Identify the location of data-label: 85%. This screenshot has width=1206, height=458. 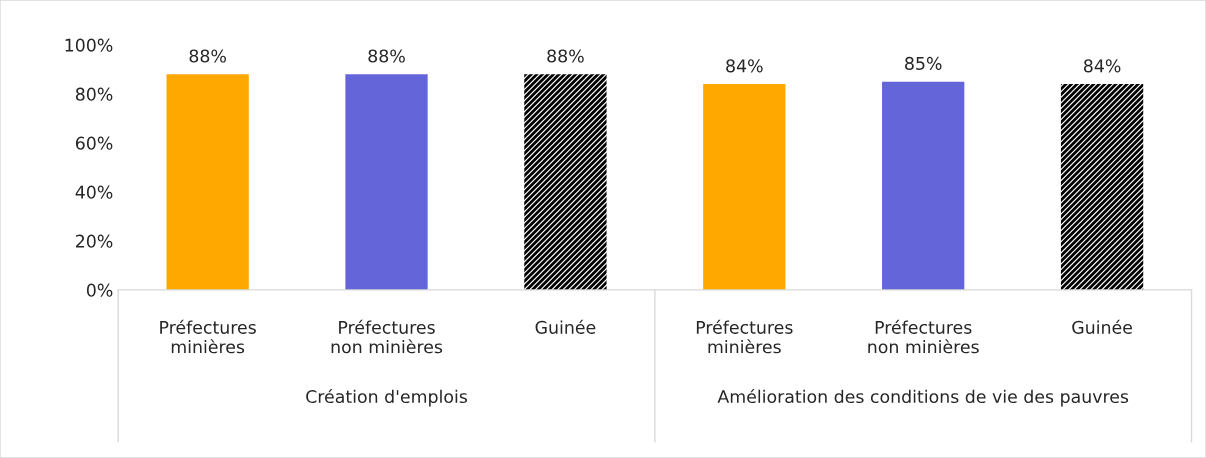
(923, 63).